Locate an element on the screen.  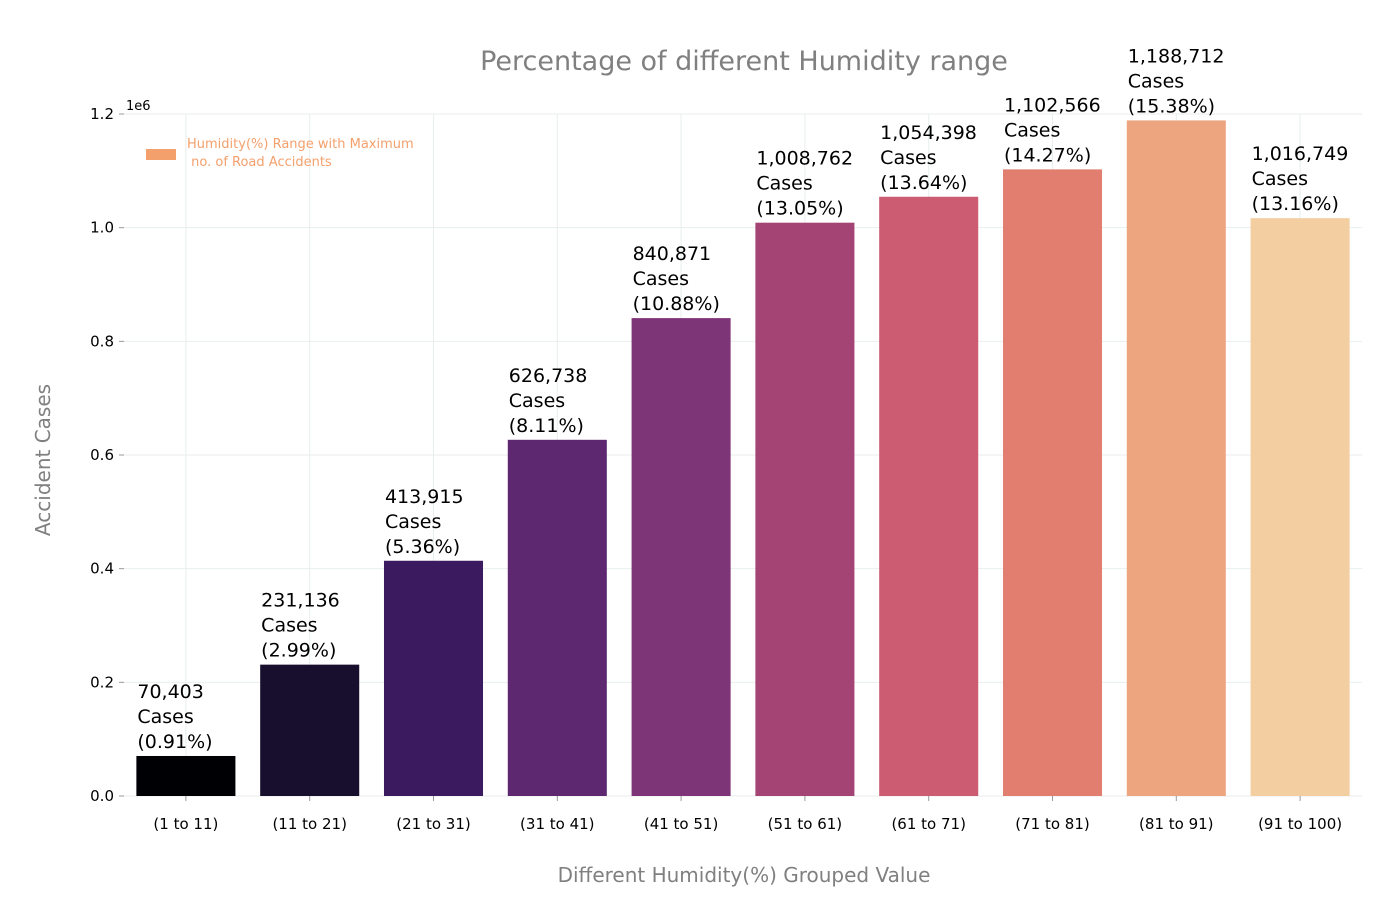
x-tick-label: (91 to 100) is located at coordinates (1300, 824).